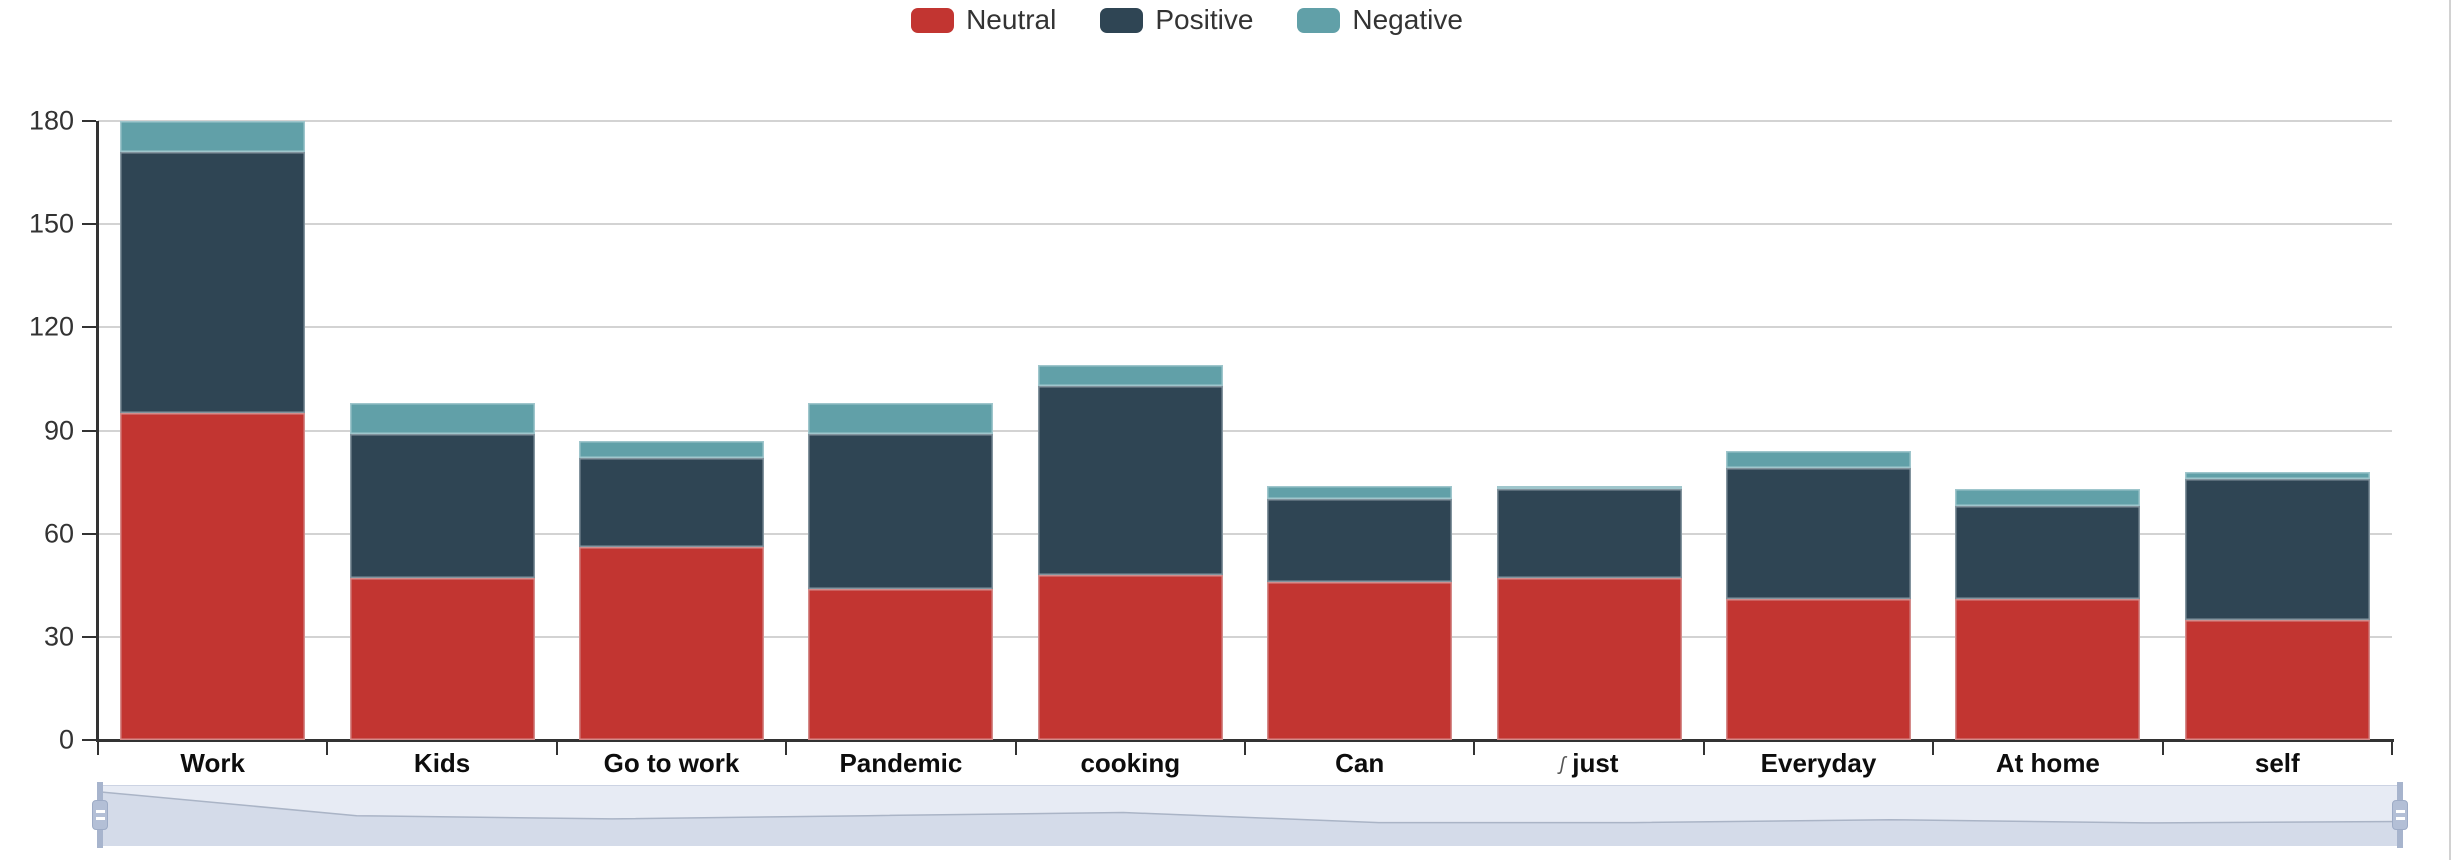 The image size is (2454, 860). I want to click on datazoom-track, so click(1250, 815).